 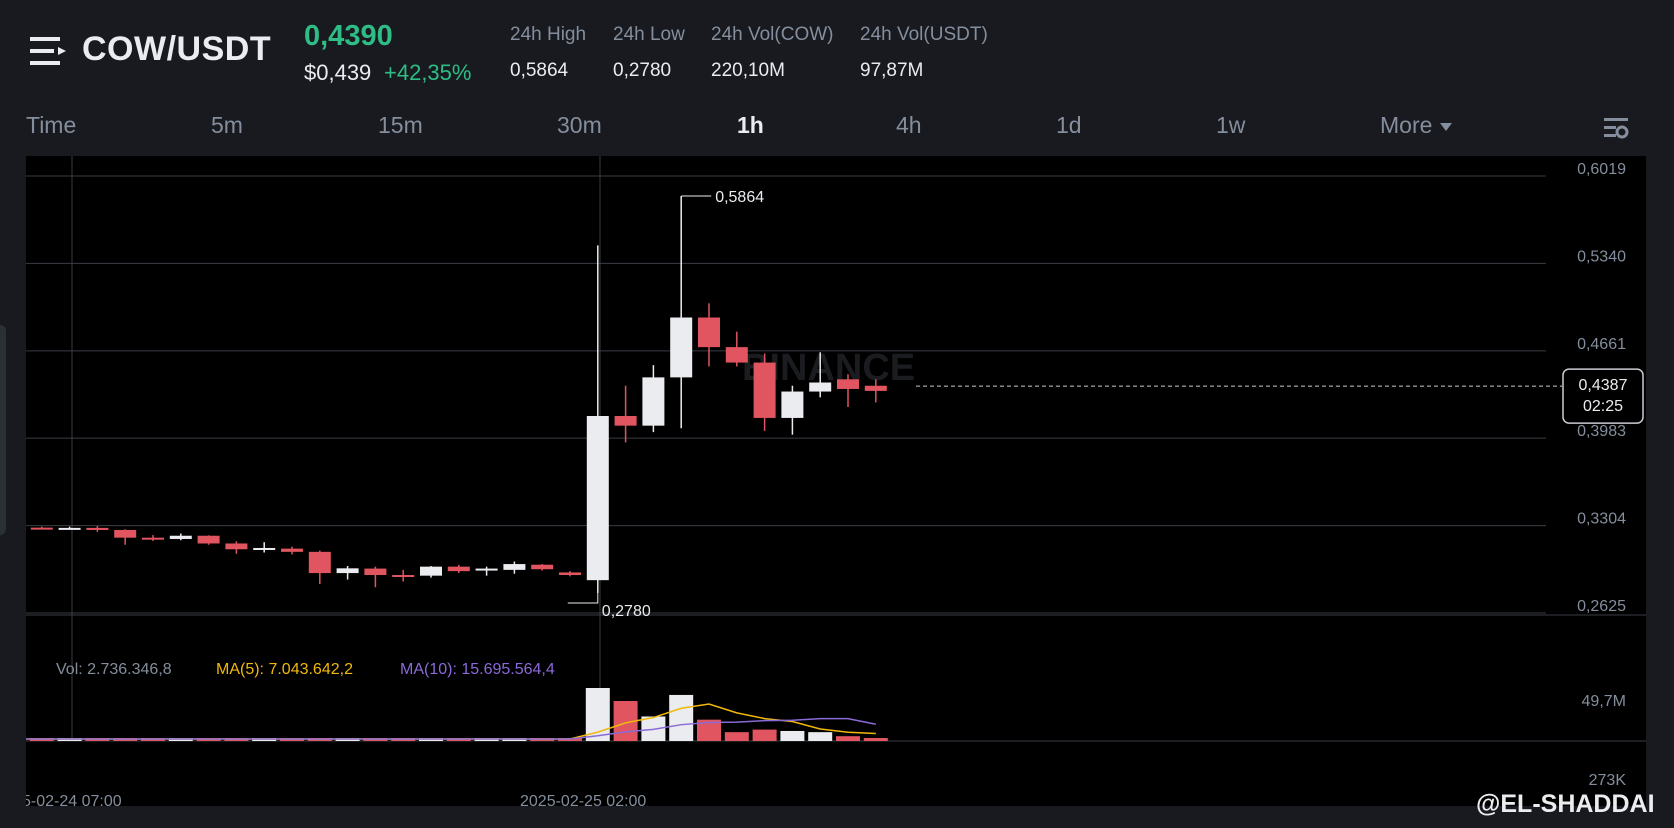 What do you see at coordinates (1416, 125) in the screenshot?
I see `tab-more: More` at bounding box center [1416, 125].